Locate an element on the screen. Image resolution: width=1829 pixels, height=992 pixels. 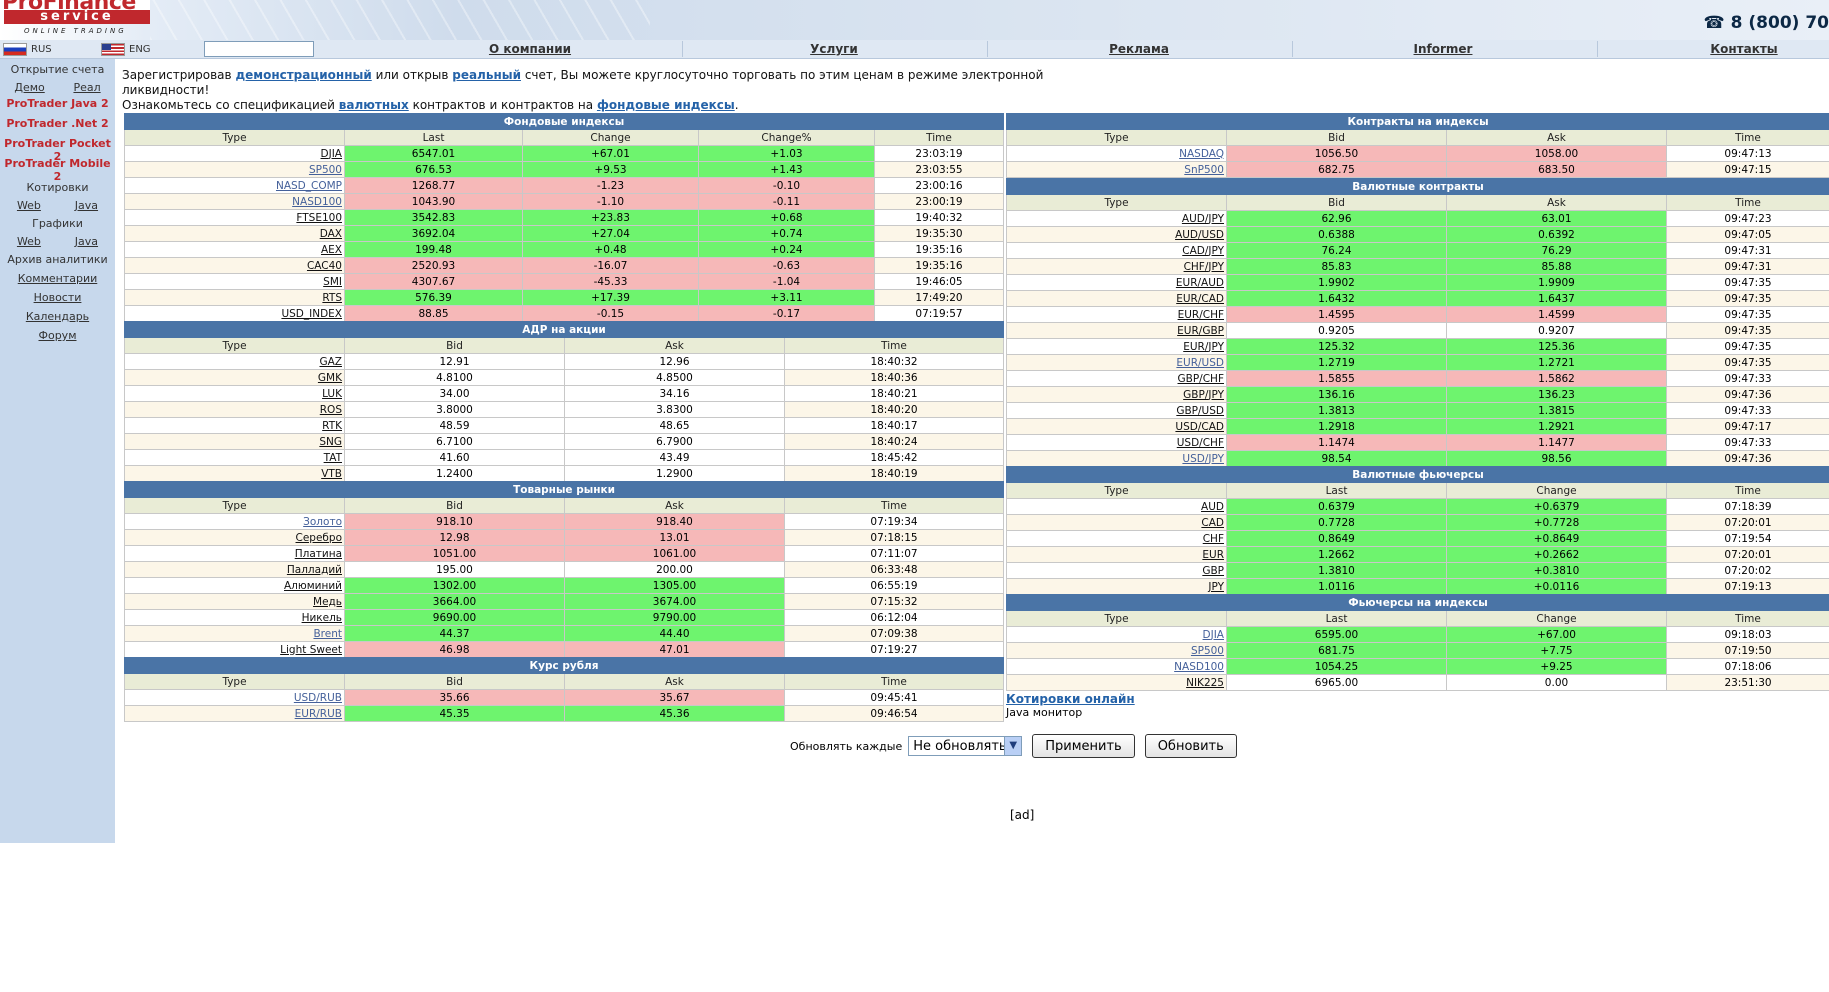
instrument-link: FTSE100 is located at coordinates (319, 217).